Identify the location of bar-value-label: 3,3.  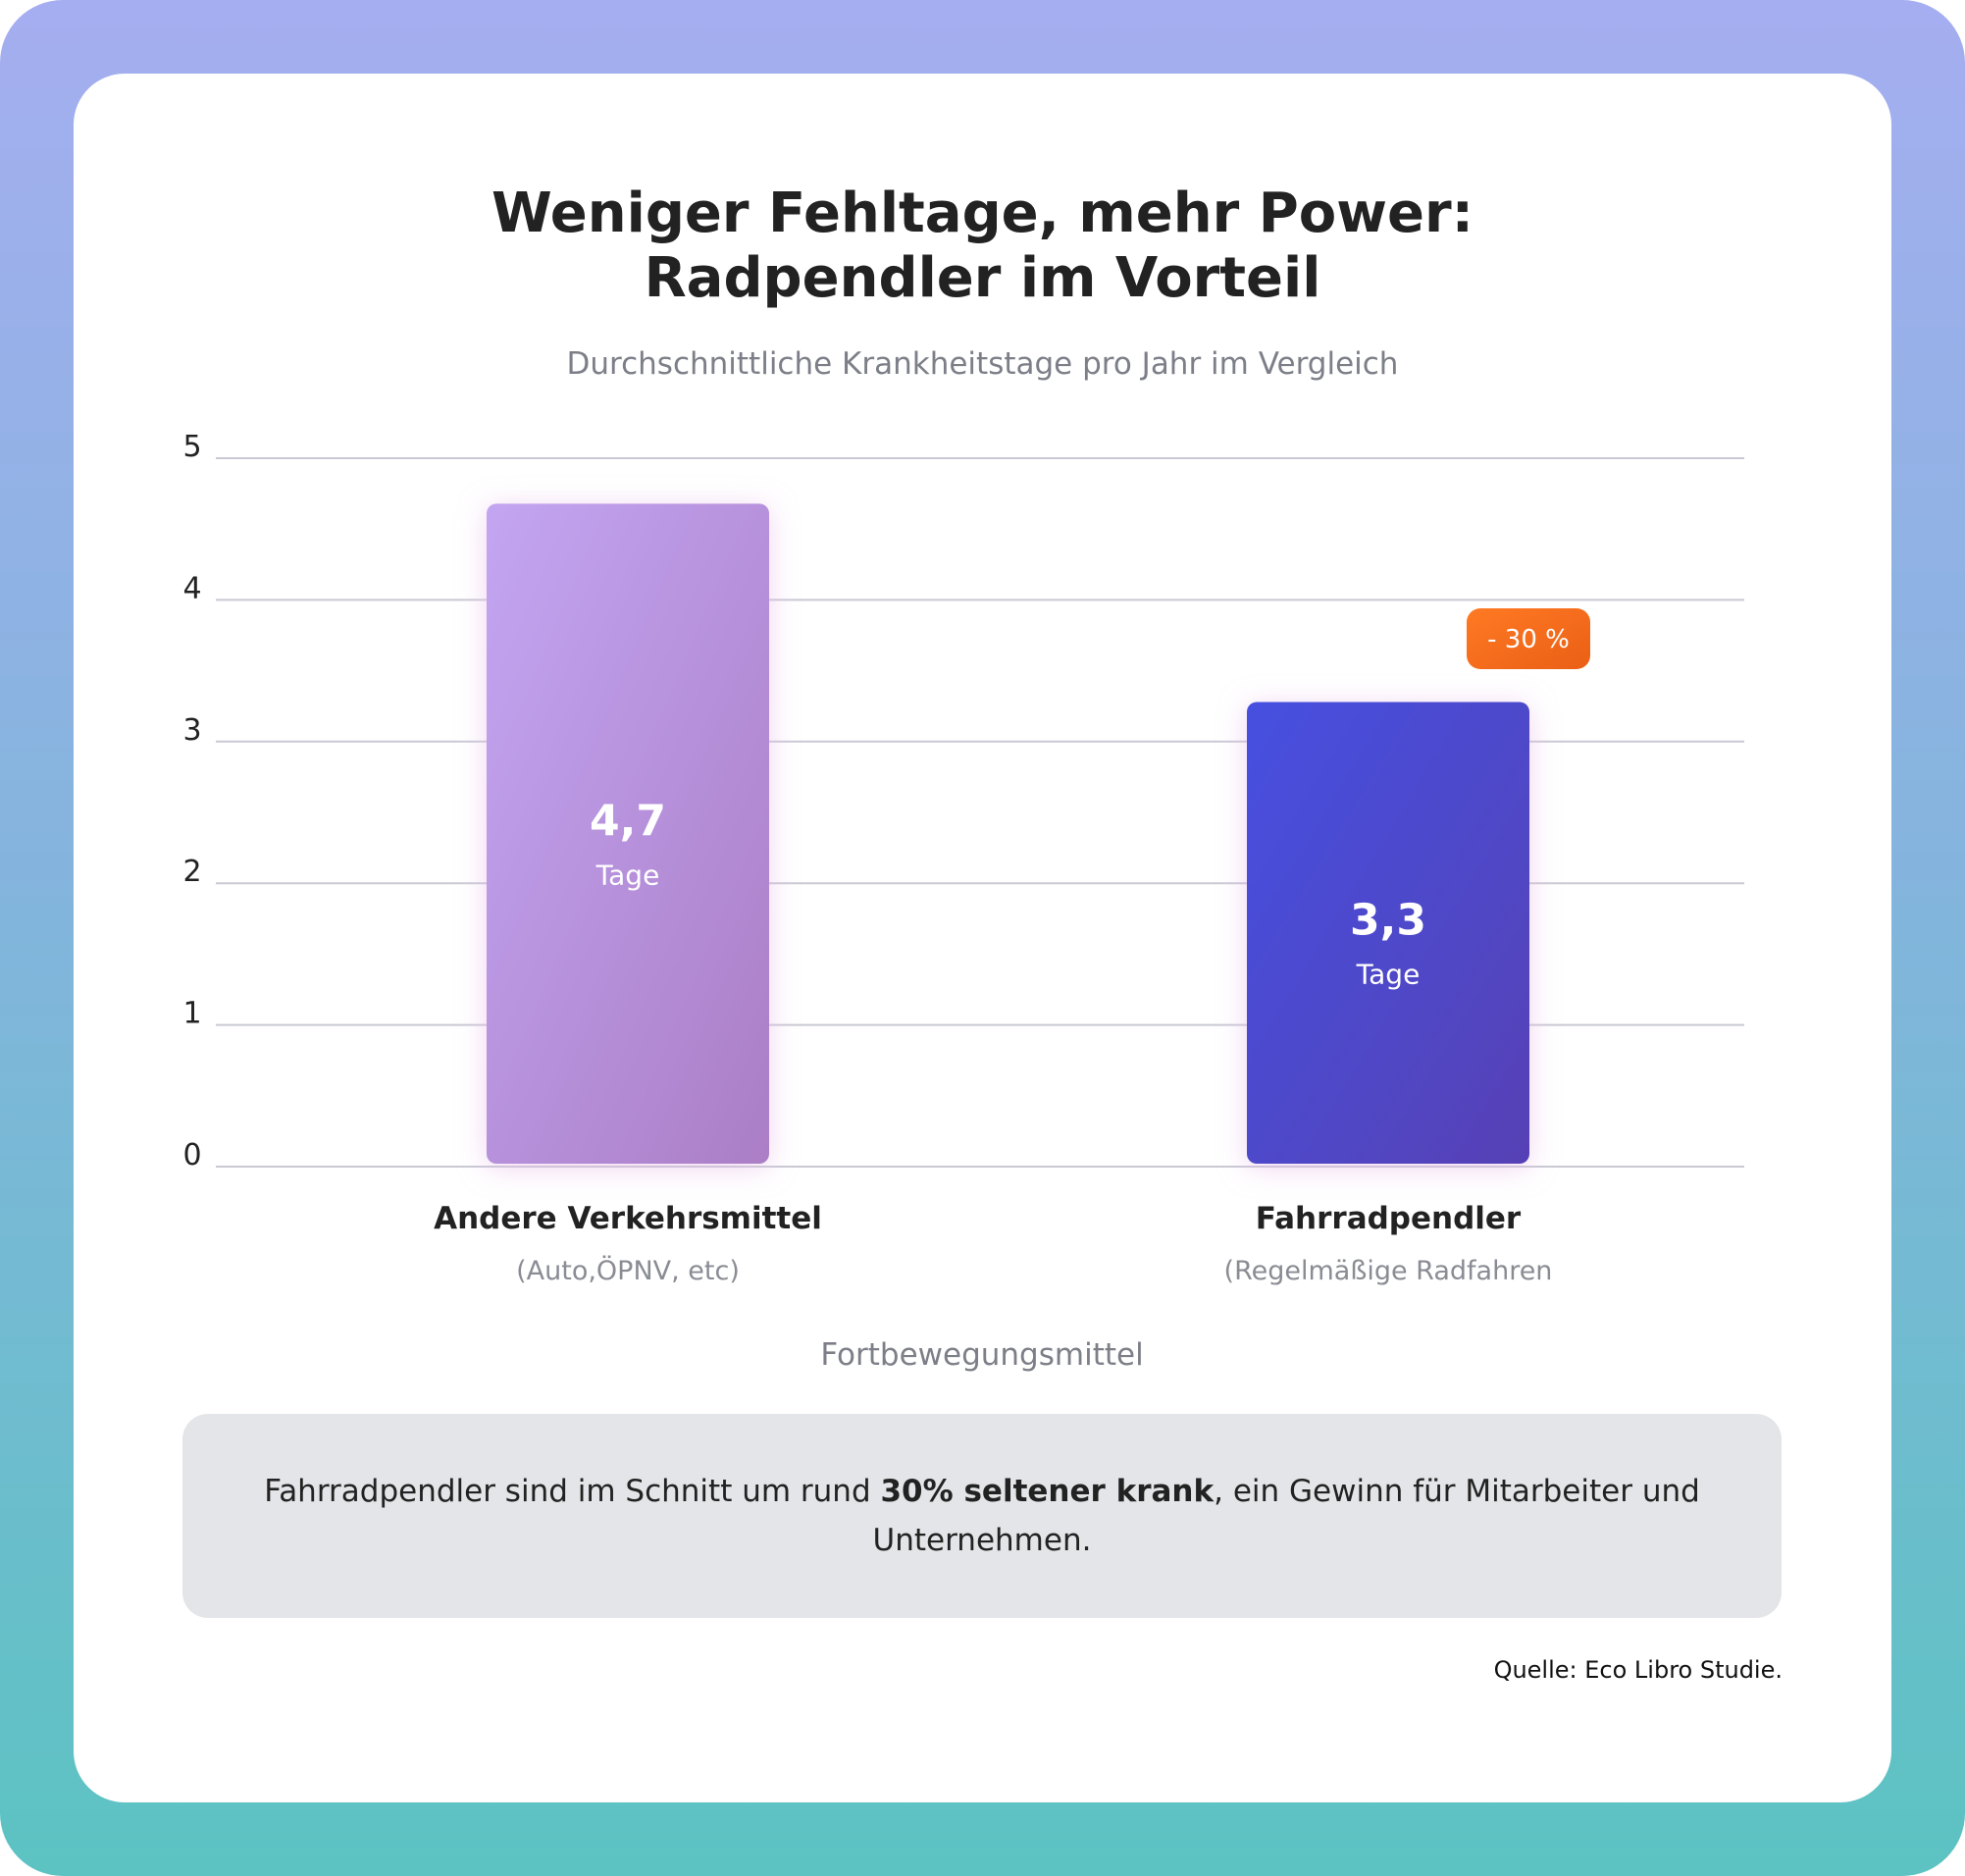
(1388, 921).